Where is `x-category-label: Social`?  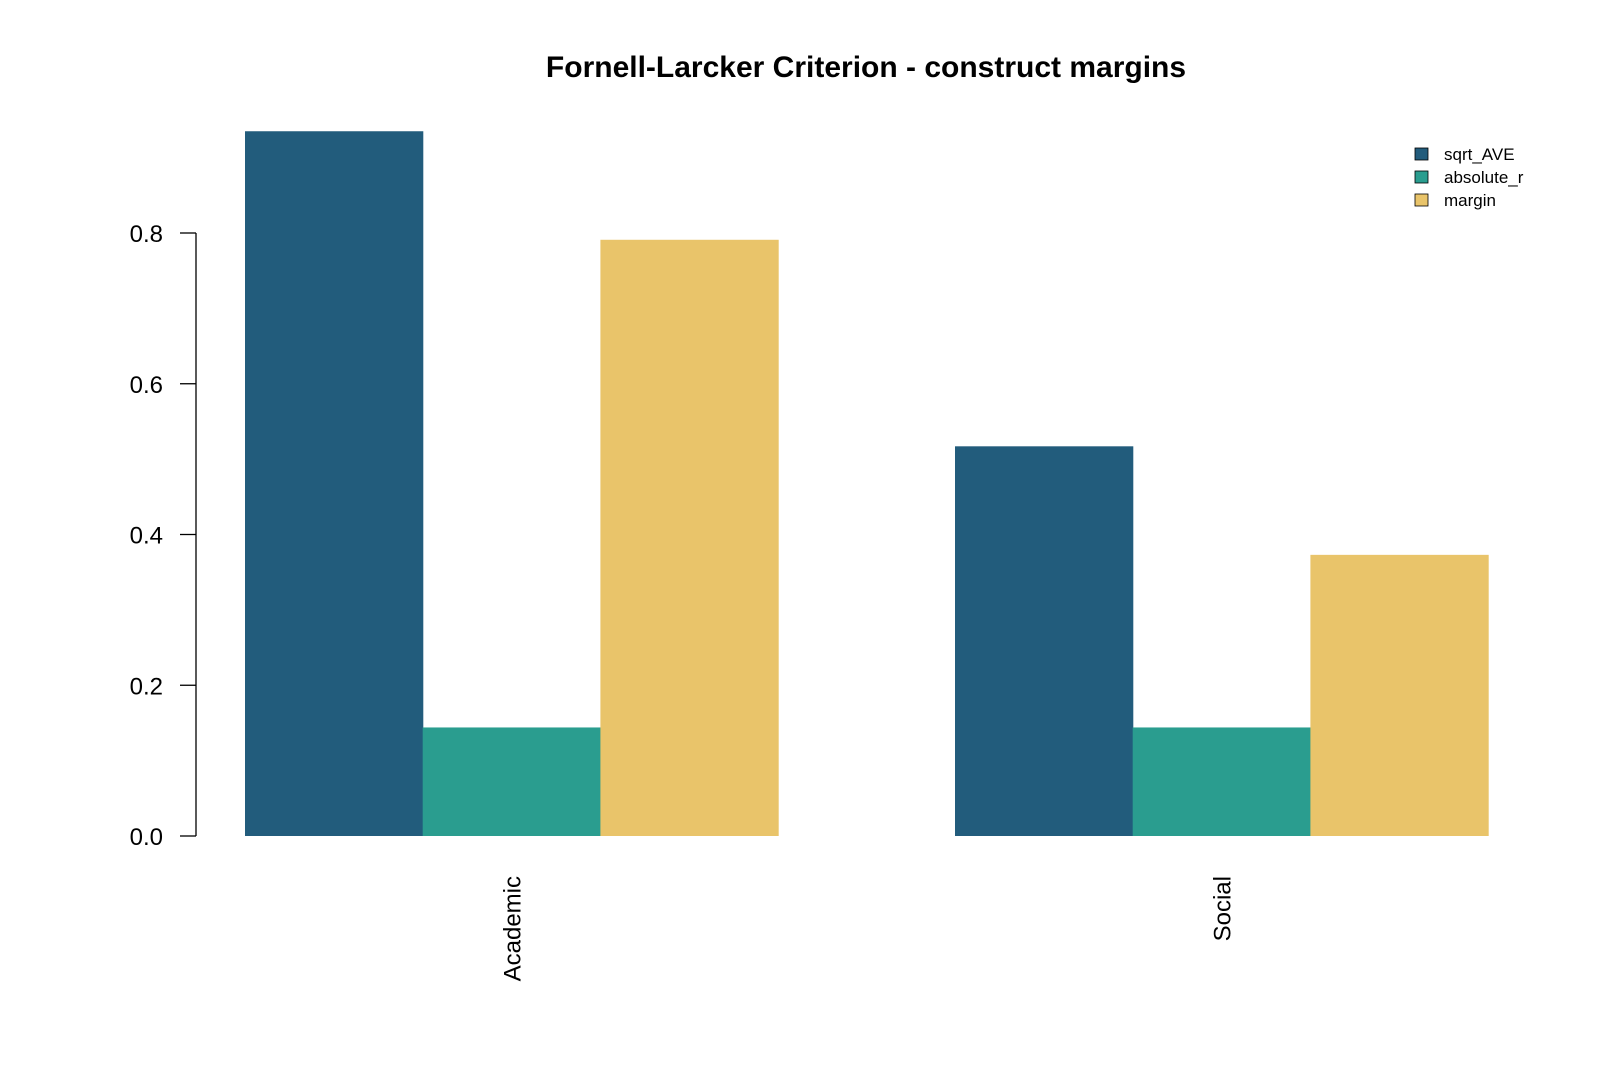 x-category-label: Social is located at coordinates (1223, 908).